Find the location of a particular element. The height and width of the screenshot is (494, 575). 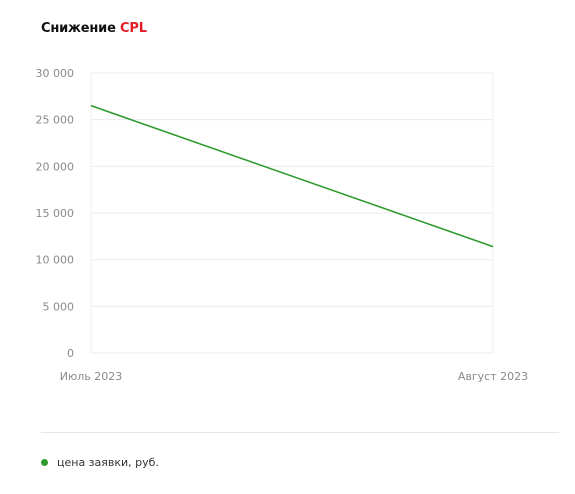

y-tick-label: 5 000 is located at coordinates (59, 306).